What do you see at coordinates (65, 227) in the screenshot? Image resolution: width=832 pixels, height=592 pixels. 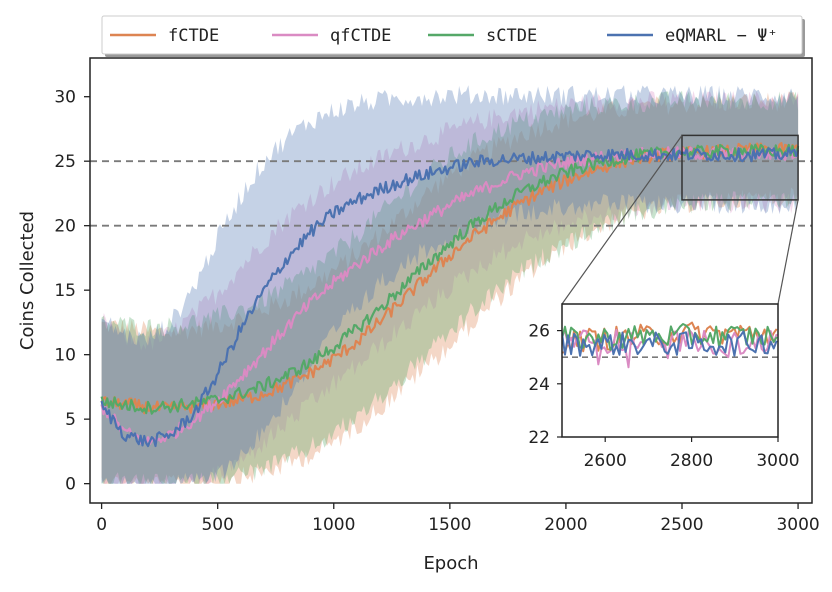 I see `y-tick-label: 20` at bounding box center [65, 227].